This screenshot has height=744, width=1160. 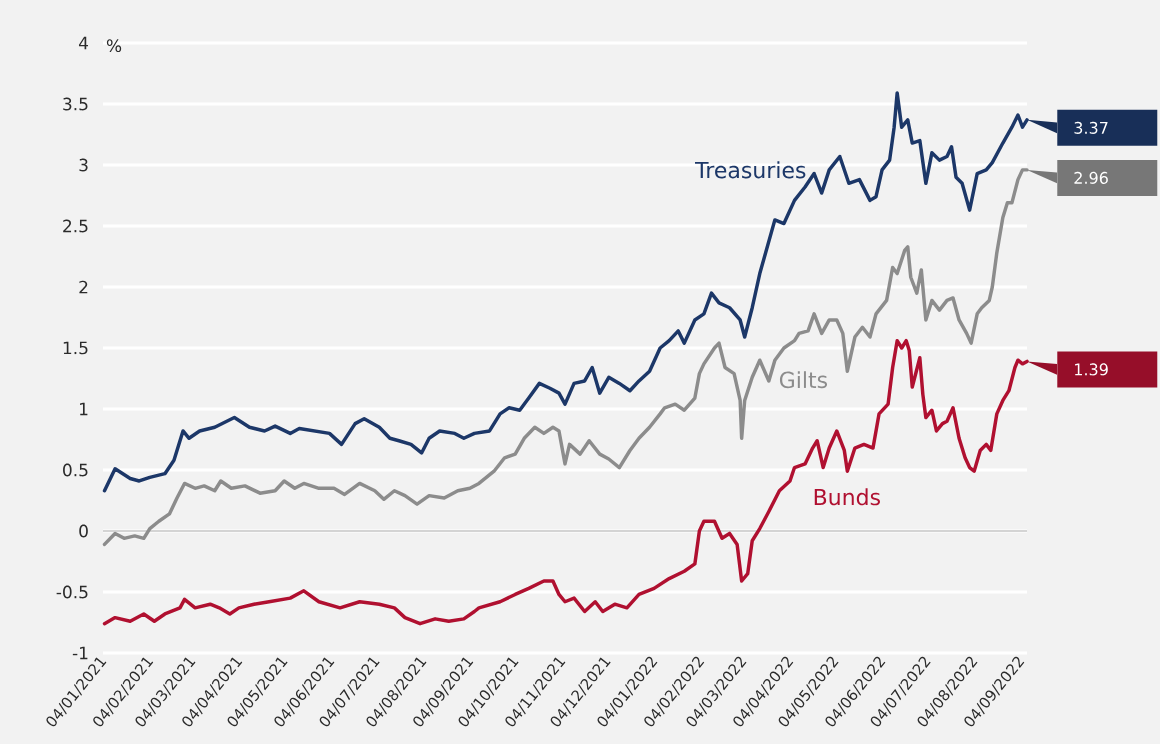 What do you see at coordinates (83, 287) in the screenshot?
I see `y-tick-label: 2` at bounding box center [83, 287].